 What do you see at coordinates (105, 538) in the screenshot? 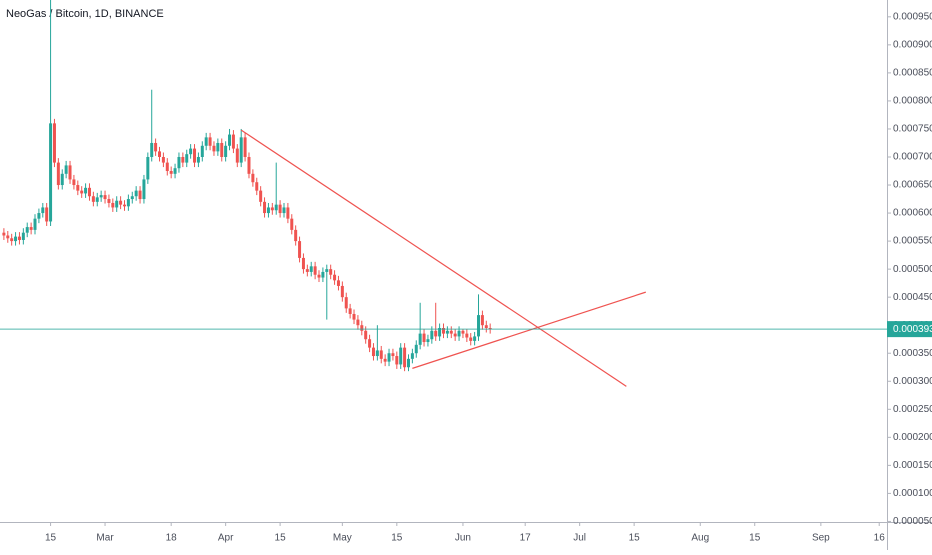
I see `x-tick-label: Mar` at bounding box center [105, 538].